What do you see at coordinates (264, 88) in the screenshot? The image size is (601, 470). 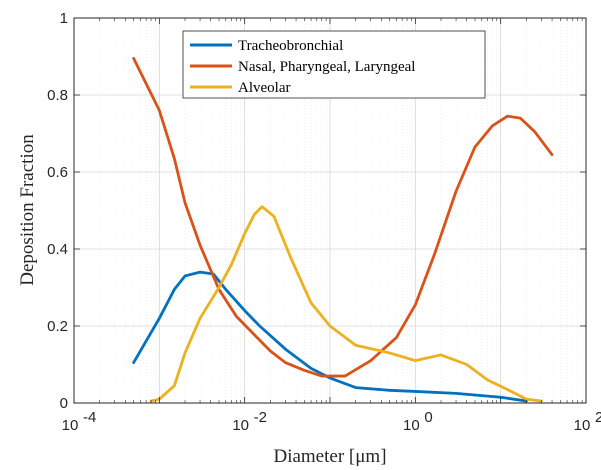 I see `legend-label-alveolar: Alveolar` at bounding box center [264, 88].